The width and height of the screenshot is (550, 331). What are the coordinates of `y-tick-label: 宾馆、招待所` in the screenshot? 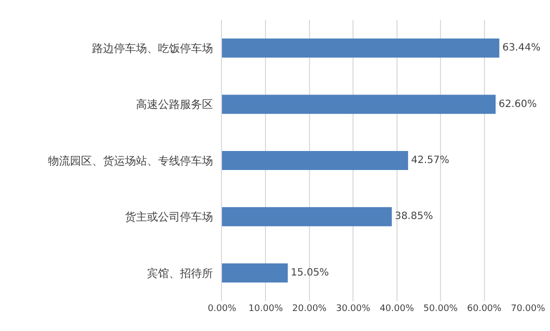 It's located at (179, 273).